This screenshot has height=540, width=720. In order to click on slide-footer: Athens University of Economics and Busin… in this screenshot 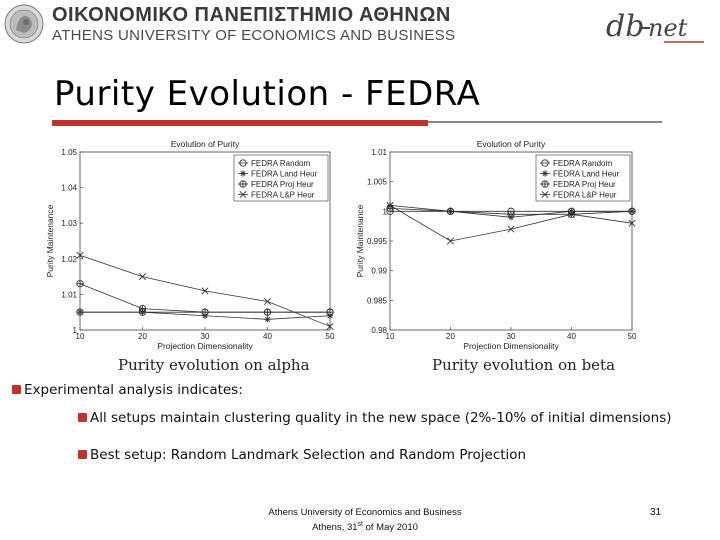, I will do `click(365, 520)`.